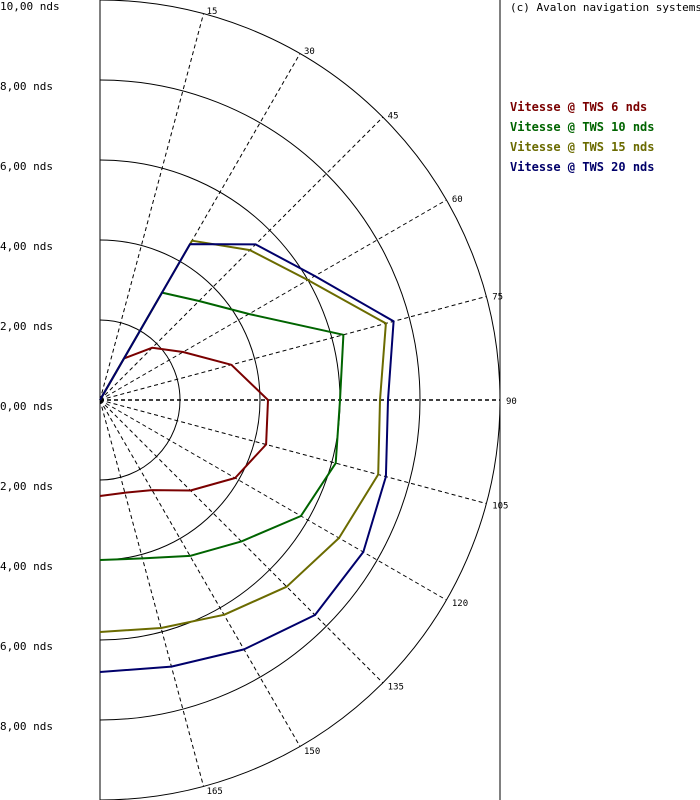  Describe the element at coordinates (26, 406) in the screenshot. I see `y-axis-label: 0,00 nds` at that location.